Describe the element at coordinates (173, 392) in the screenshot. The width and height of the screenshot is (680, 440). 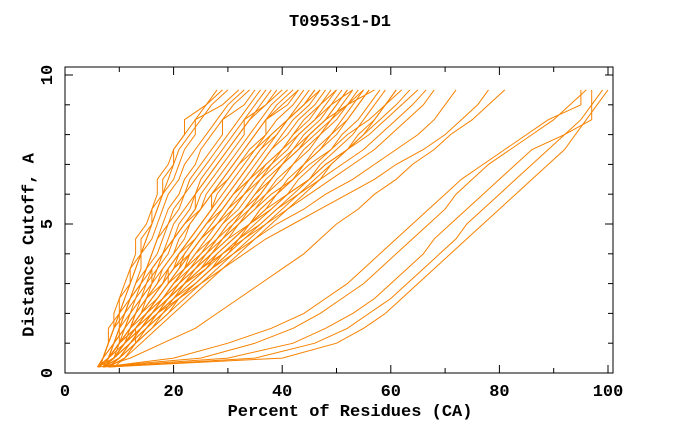
I see `x-tick-label: 20` at that location.